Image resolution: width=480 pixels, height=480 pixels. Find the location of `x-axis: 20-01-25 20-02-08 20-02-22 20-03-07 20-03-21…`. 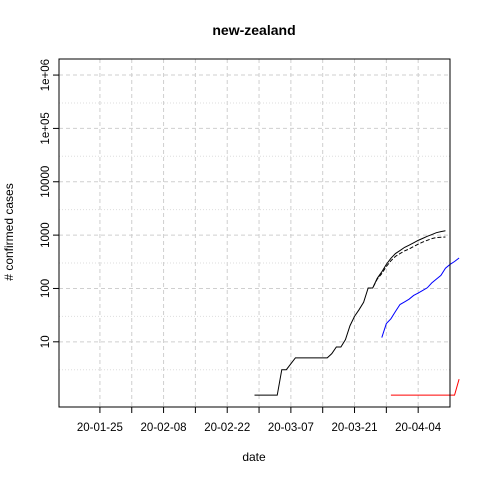

x-axis: 20-01-25 20-02-08 20-02-22 20-03-07 20-03-21… is located at coordinates (259, 420).